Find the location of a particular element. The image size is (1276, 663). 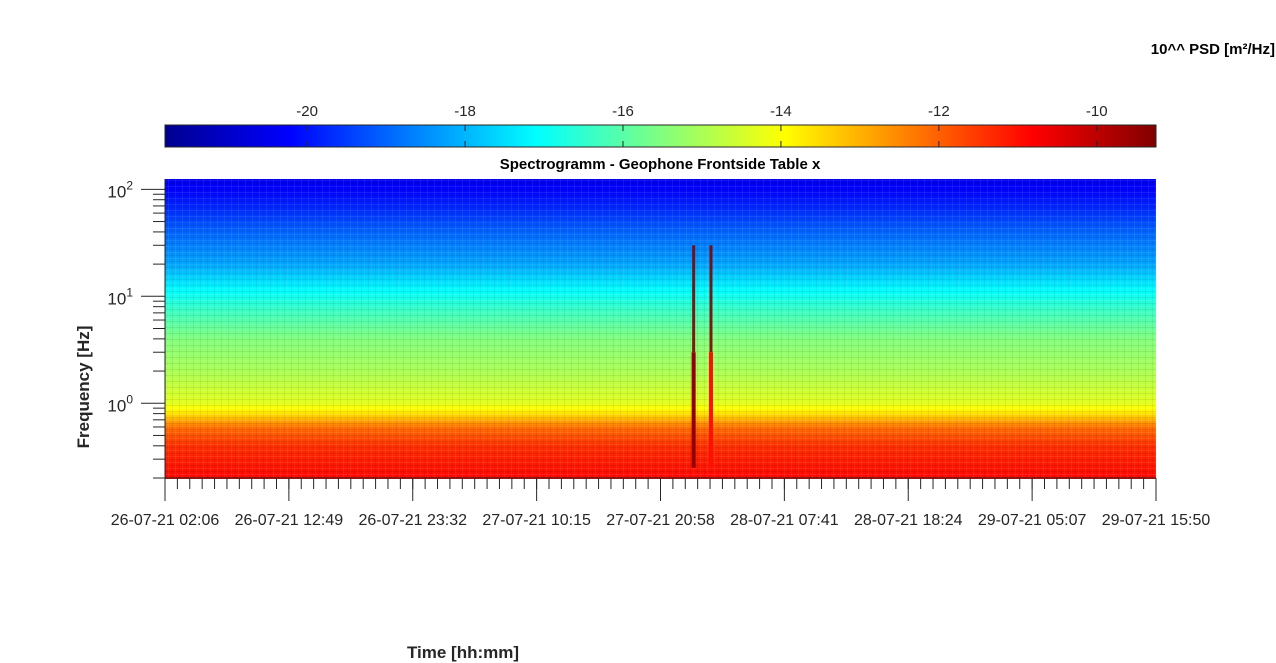

x-axis-label: Time [hh:mm] is located at coordinates (463, 652).